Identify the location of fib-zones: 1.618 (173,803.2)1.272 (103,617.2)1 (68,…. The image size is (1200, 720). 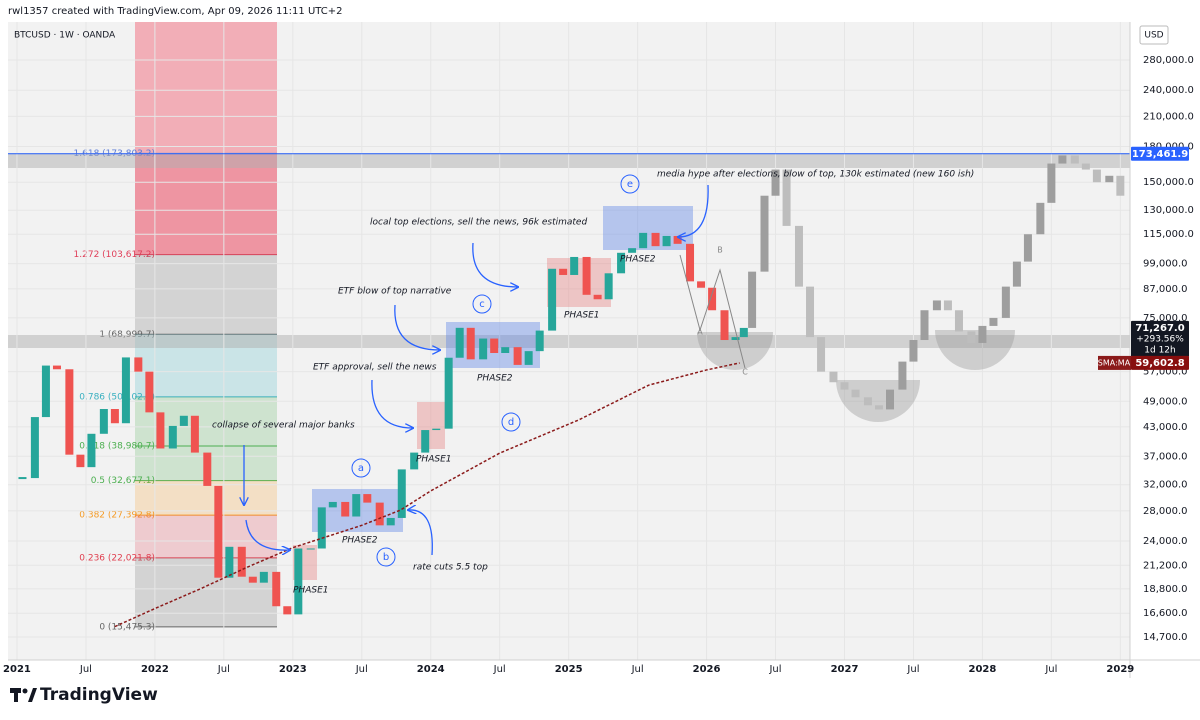
(175, 390).